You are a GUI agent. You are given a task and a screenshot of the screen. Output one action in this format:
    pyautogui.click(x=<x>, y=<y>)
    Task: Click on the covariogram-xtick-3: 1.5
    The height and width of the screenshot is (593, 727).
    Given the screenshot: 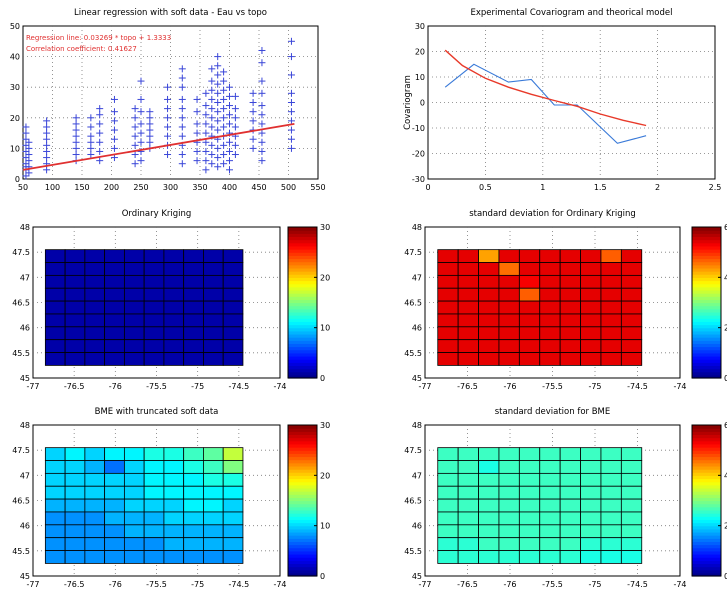 What is the action you would take?
    pyautogui.click(x=600, y=187)
    